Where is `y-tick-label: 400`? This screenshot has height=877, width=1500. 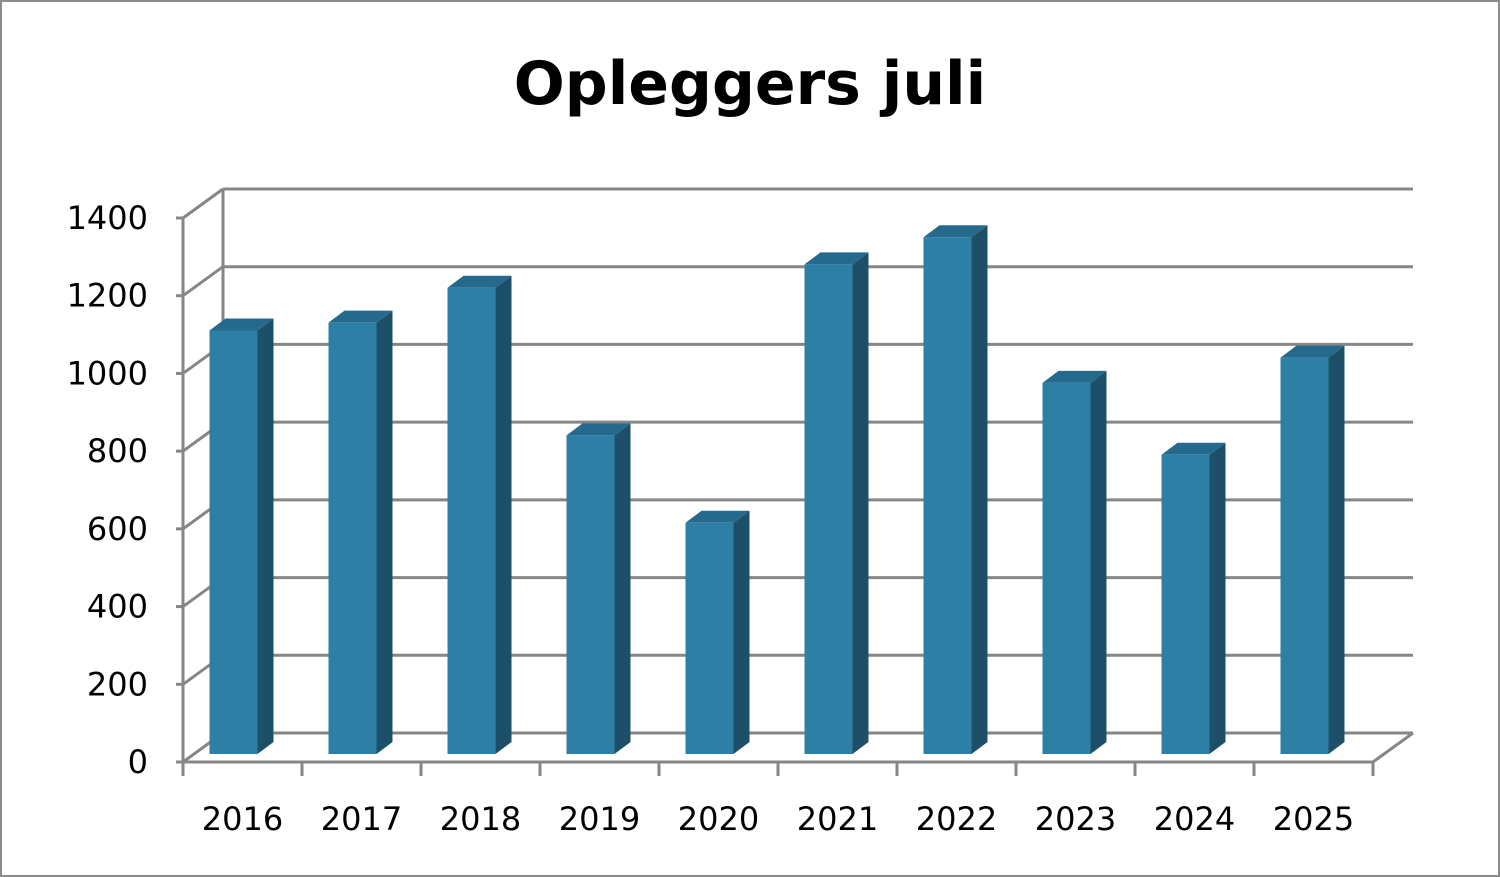 y-tick-label: 400 is located at coordinates (117, 607).